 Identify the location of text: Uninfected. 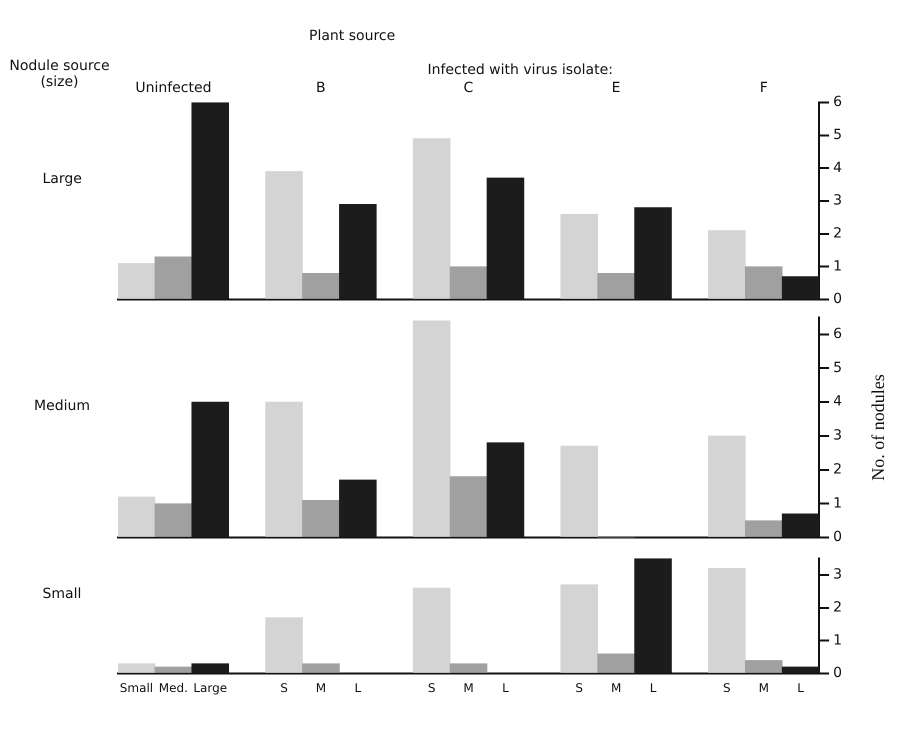
(173, 88).